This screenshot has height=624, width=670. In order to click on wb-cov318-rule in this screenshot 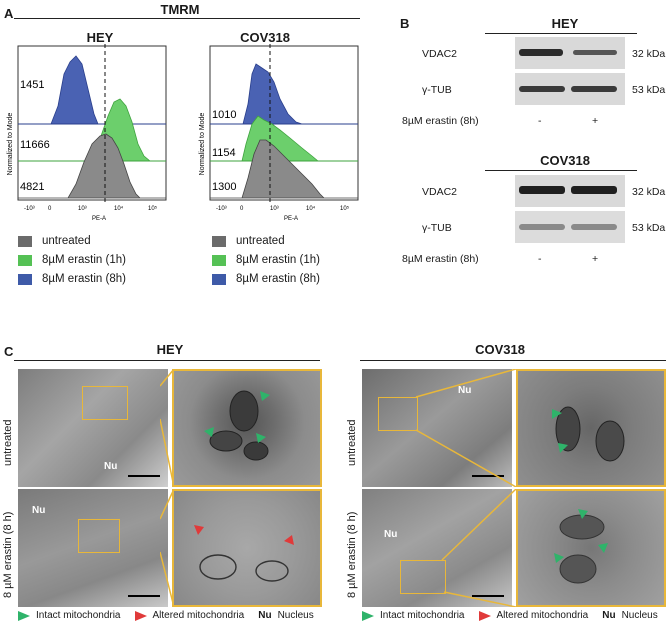, I will do `click(561, 170)`.